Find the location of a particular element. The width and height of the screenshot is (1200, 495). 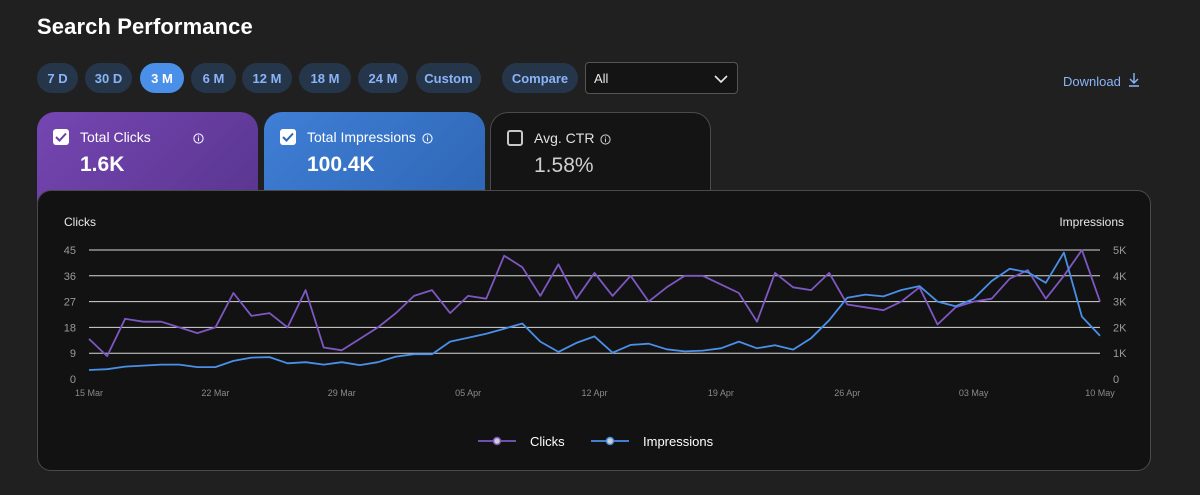

download-button: Download is located at coordinates (1101, 81).